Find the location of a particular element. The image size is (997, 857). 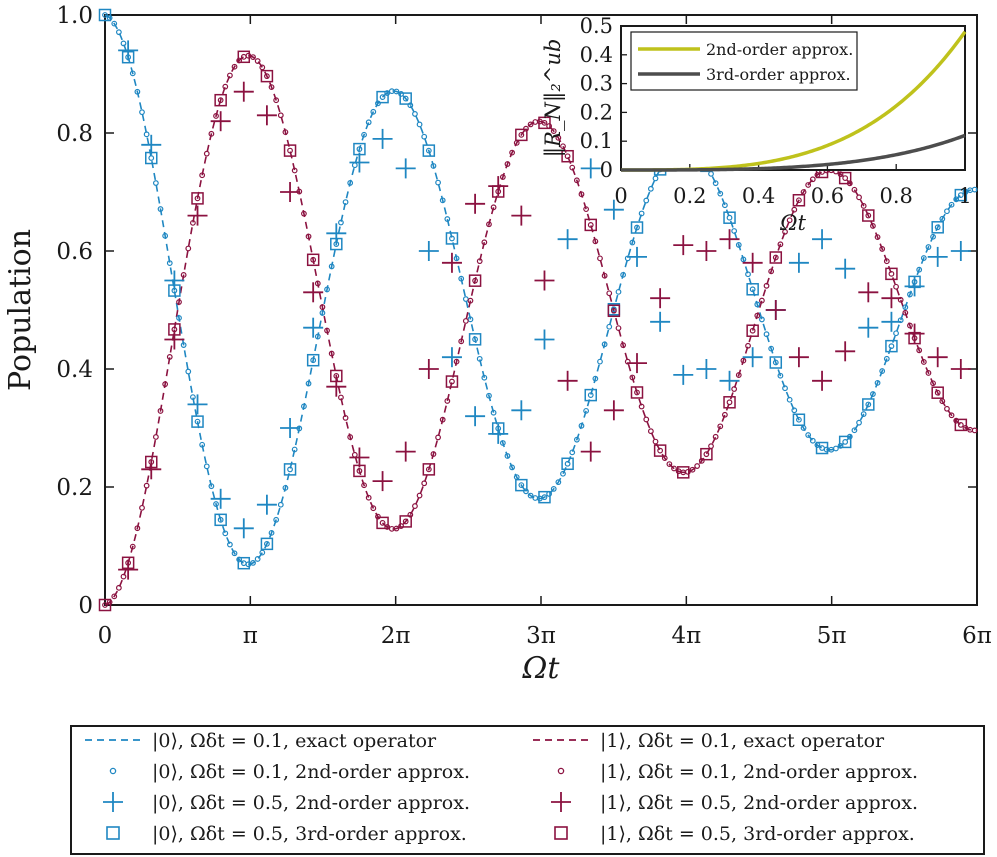

legend-label-p1-exact: |1⟩, Ωδt = 0.1, exact operator is located at coordinates (742, 741).